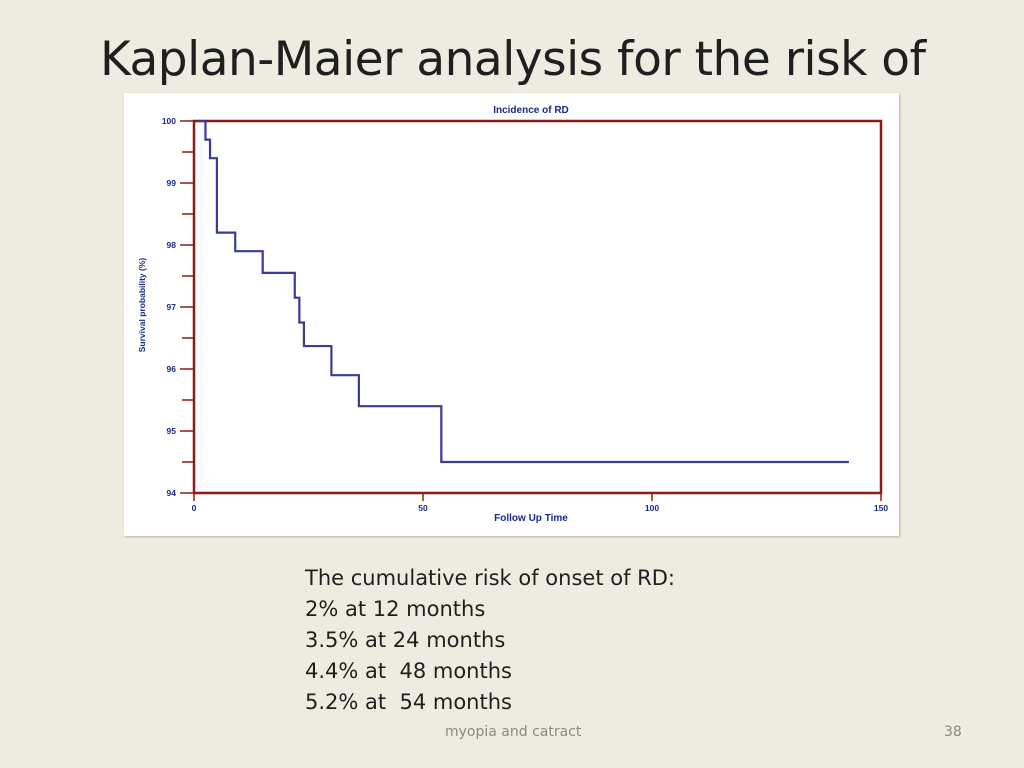  I want to click on footer-text: myopia and catract, so click(513, 732).